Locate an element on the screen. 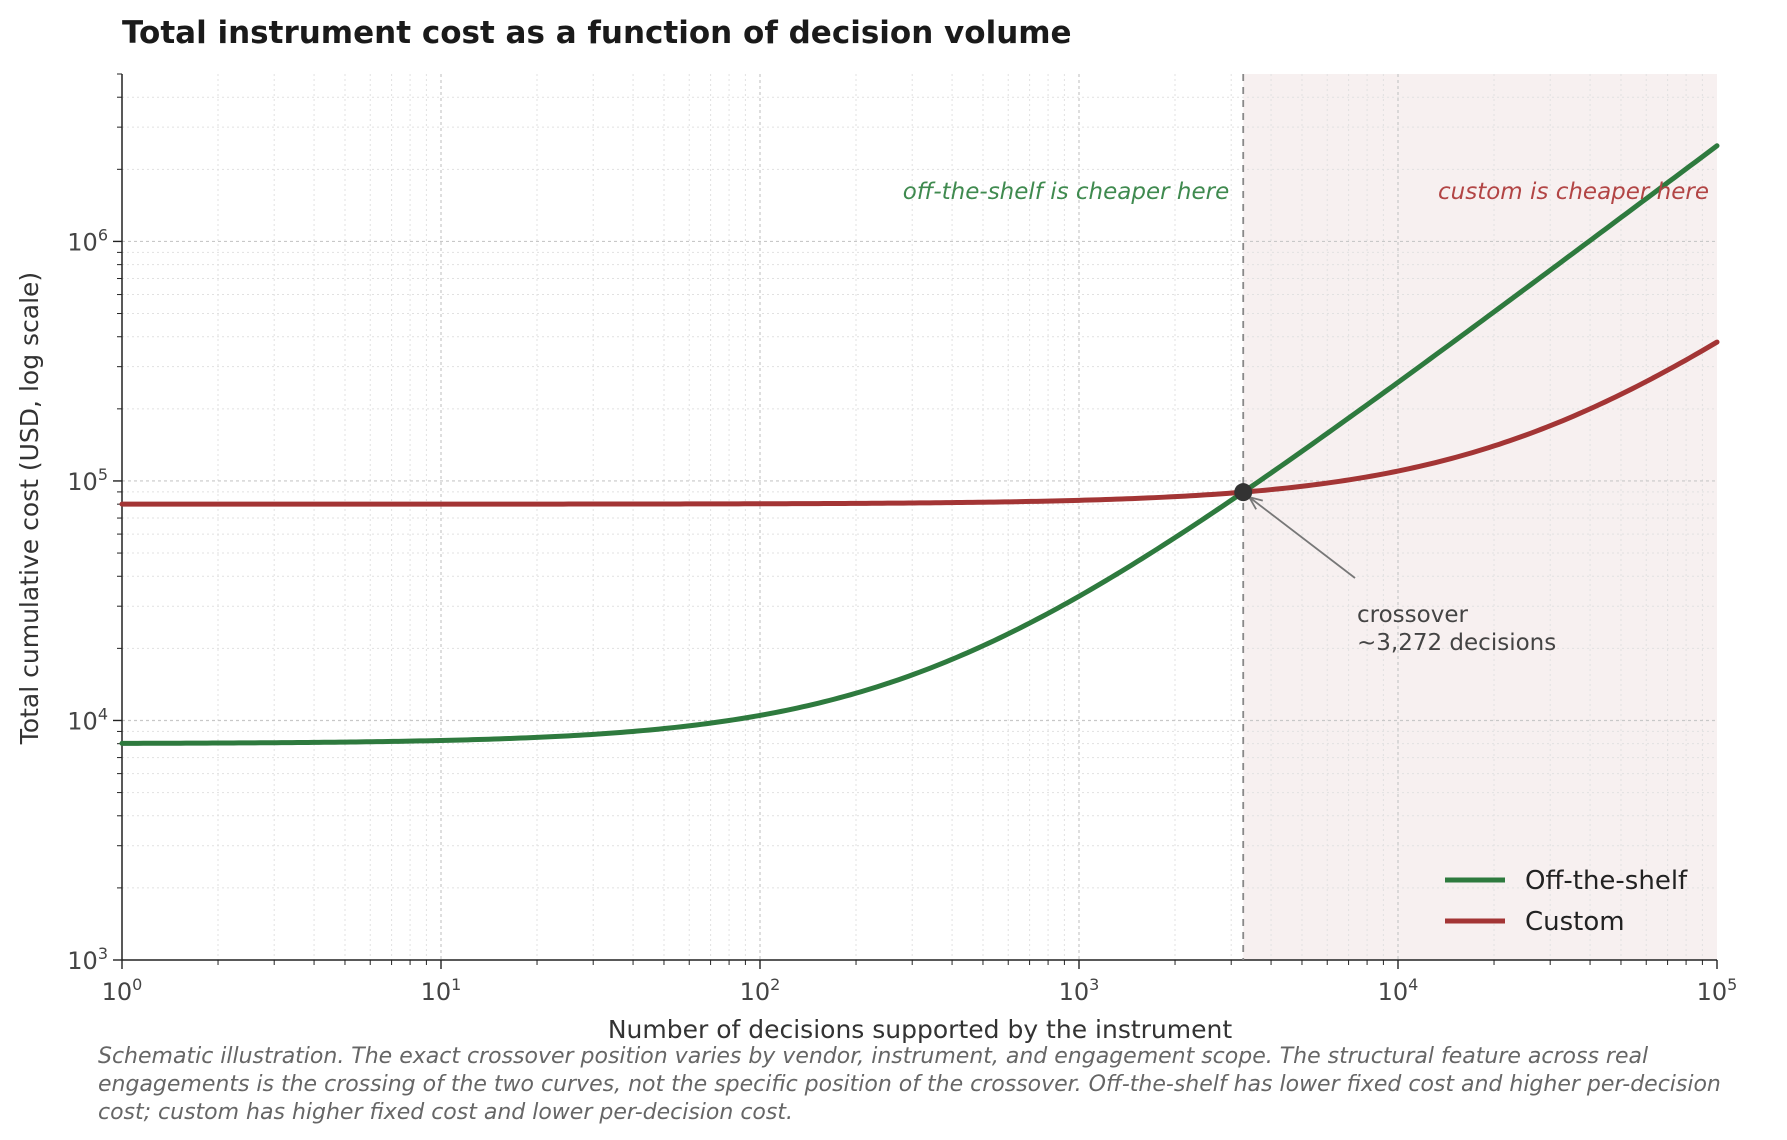  crossover-point is located at coordinates (1243, 492).